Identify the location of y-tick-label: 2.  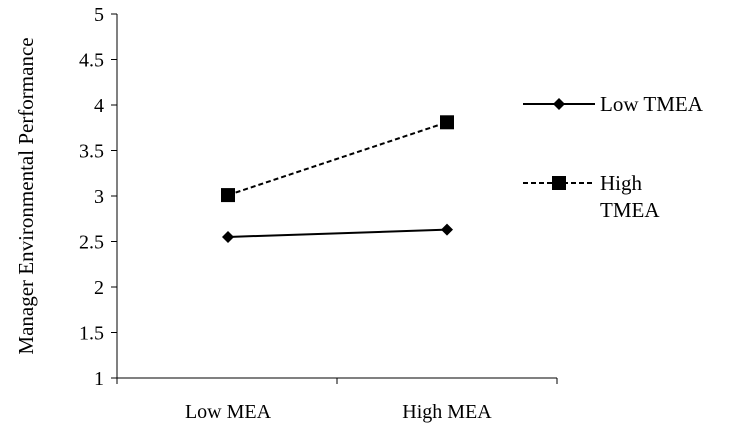
(99, 288).